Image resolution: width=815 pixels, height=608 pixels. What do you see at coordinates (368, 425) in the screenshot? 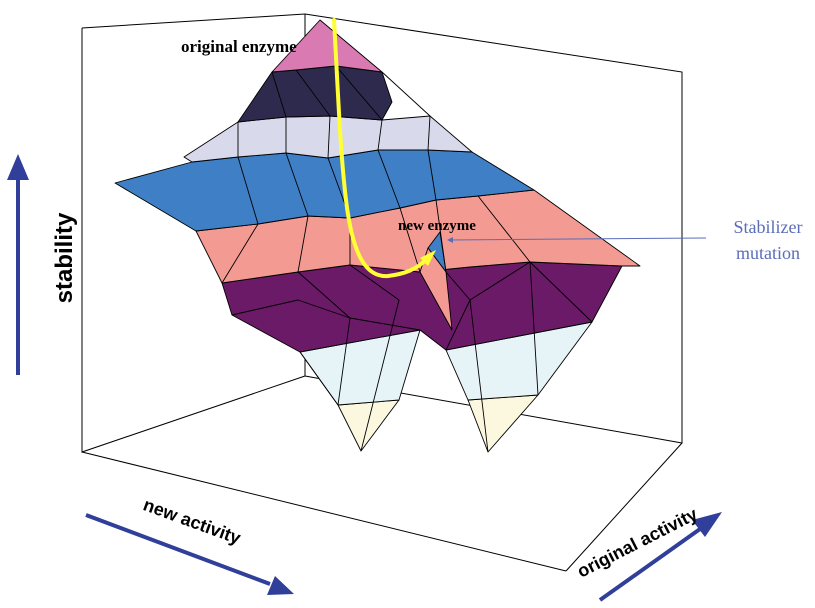
I see `band-cream` at bounding box center [368, 425].